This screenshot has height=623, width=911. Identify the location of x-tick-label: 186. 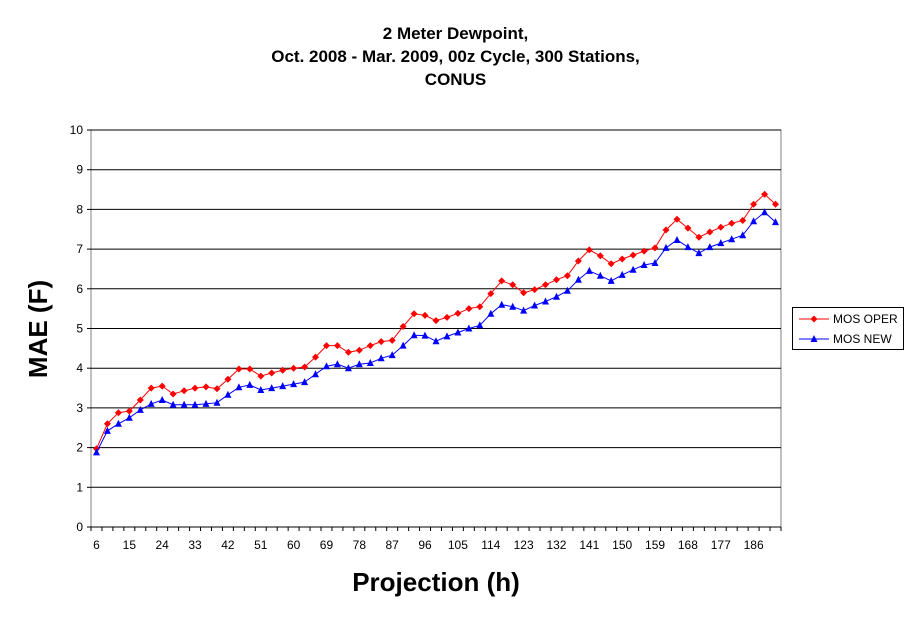
(754, 545).